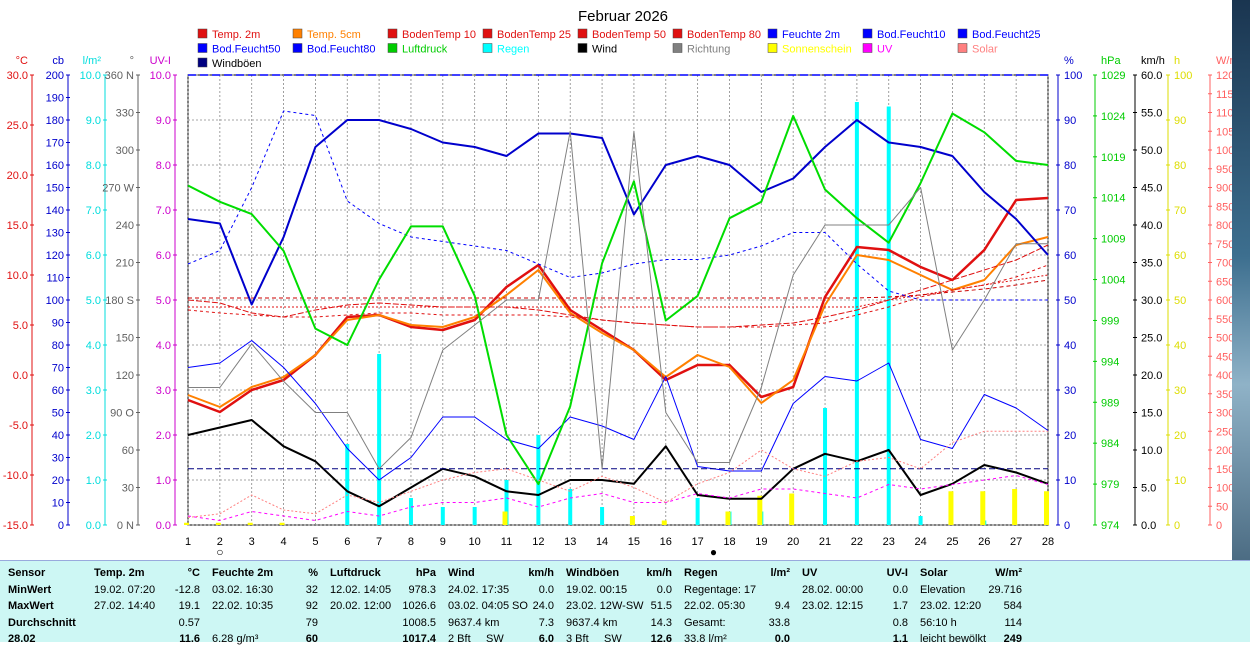  Describe the element at coordinates (538, 542) in the screenshot. I see `x-tick-label: 12` at that location.